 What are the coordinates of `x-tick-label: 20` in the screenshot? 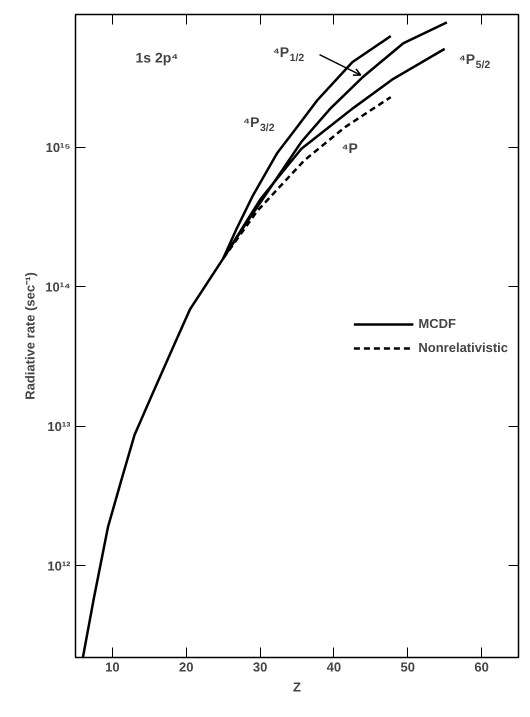 It's located at (186, 667).